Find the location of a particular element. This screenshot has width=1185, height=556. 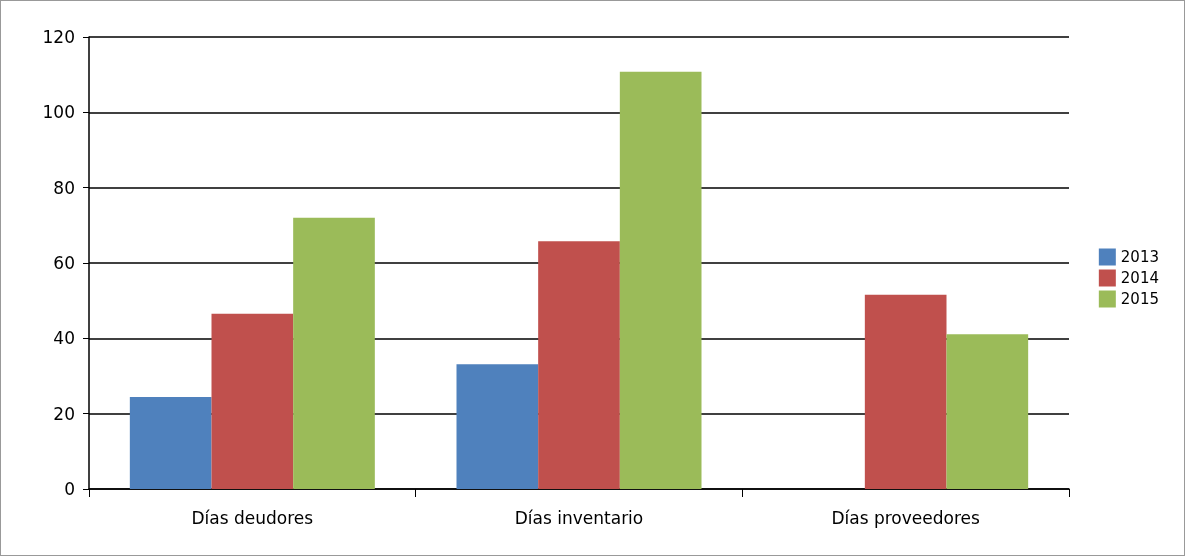

y-tick-label: 40 is located at coordinates (64, 338).